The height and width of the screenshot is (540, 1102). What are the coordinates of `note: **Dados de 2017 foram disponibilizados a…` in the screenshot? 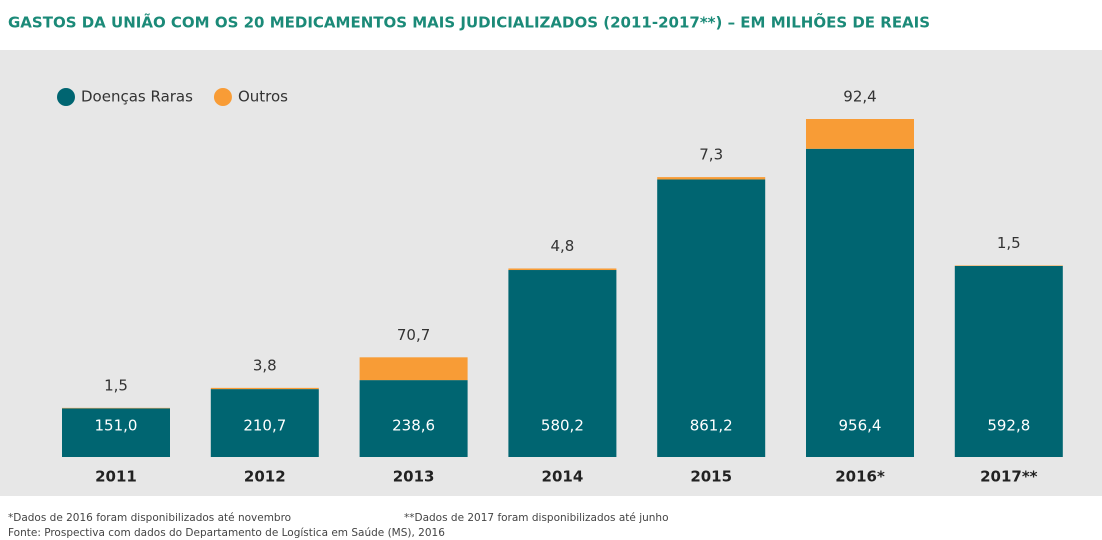 It's located at (536, 518).